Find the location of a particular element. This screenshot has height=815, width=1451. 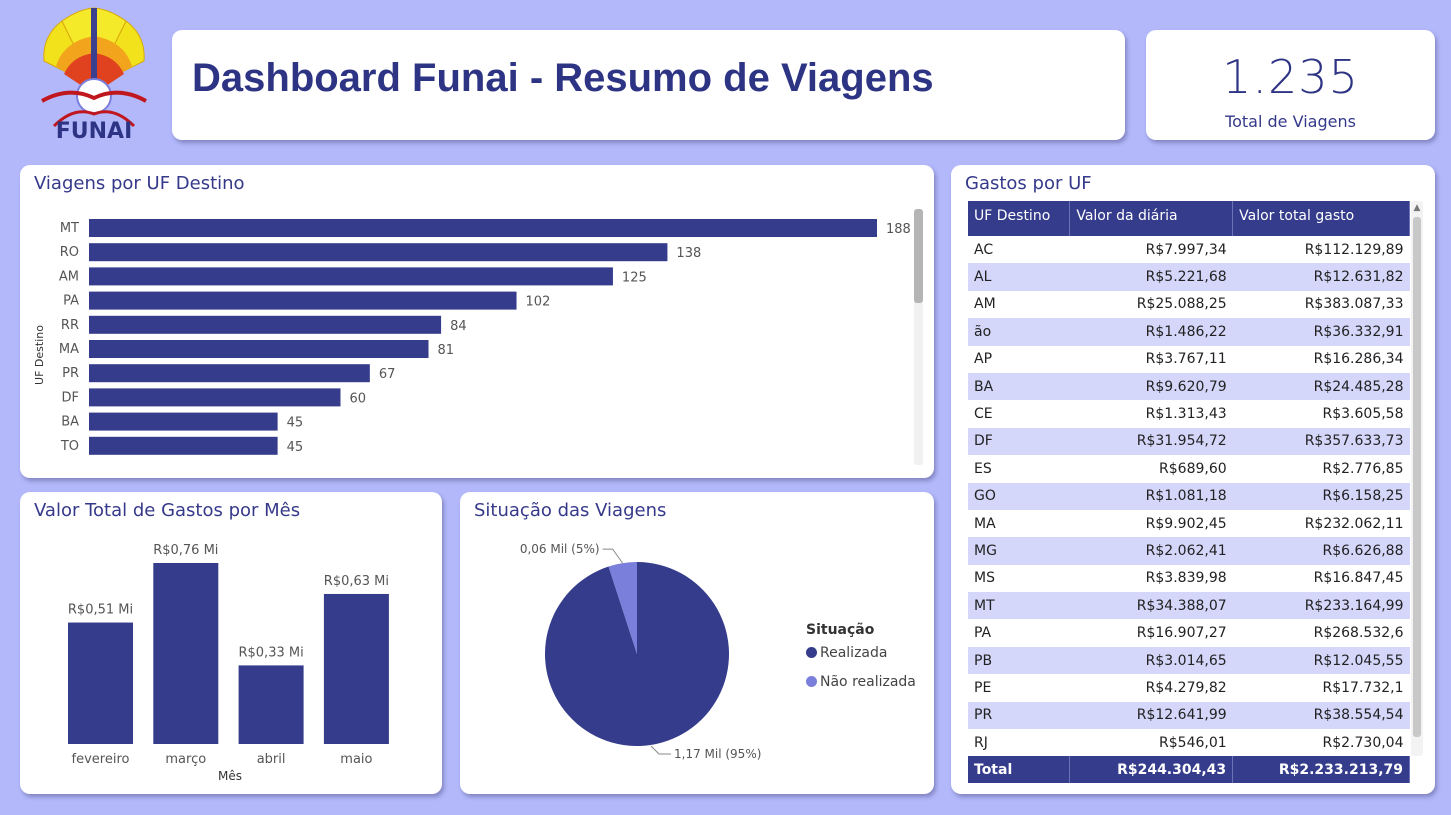

cell-uf: PB is located at coordinates (1019, 660).